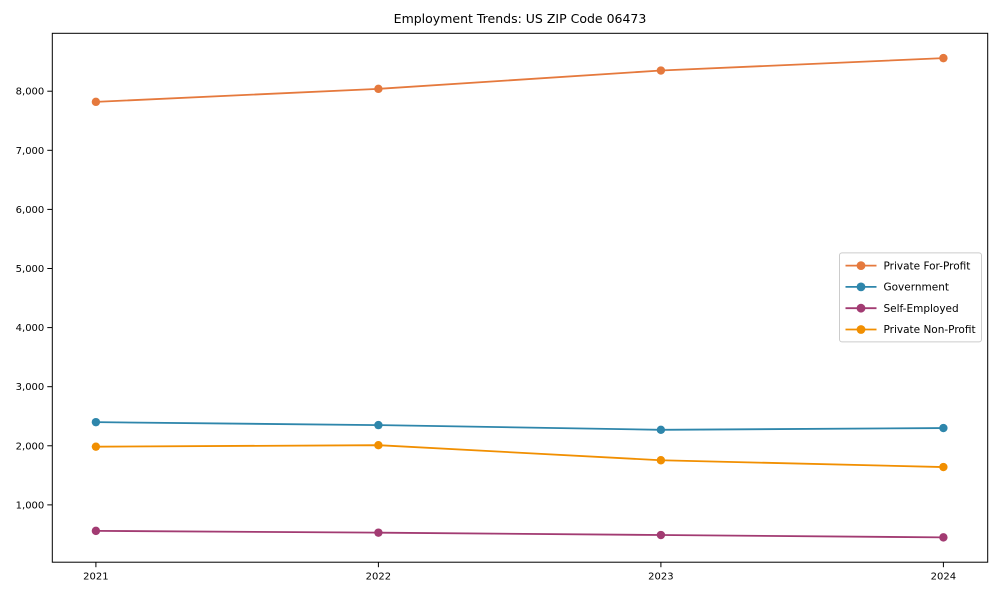 This screenshot has height=600, width=1000. What do you see at coordinates (30, 269) in the screenshot?
I see `y-tick-label: 5,000` at bounding box center [30, 269].